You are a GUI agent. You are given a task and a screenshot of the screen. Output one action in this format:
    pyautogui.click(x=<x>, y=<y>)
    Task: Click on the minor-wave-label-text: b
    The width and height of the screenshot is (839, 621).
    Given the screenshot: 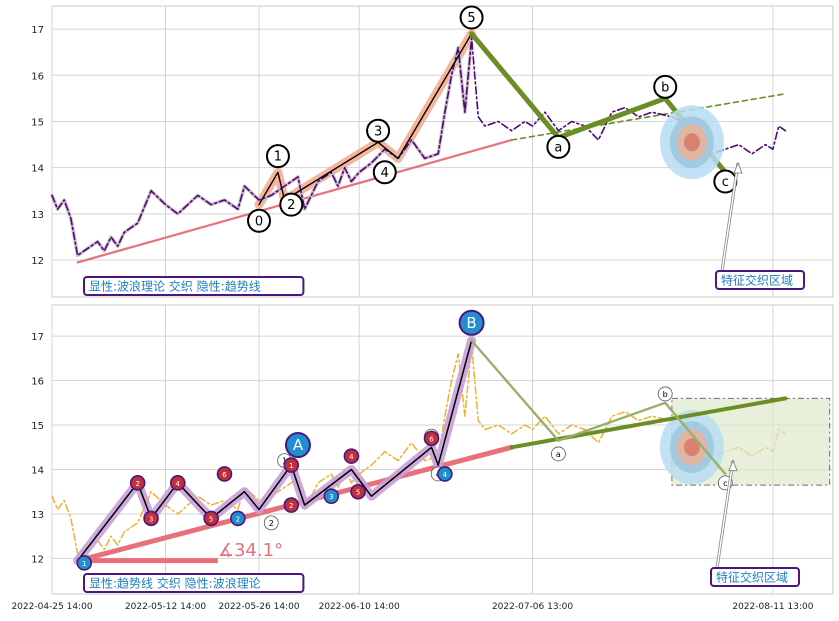 What is the action you would take?
    pyautogui.click(x=665, y=394)
    